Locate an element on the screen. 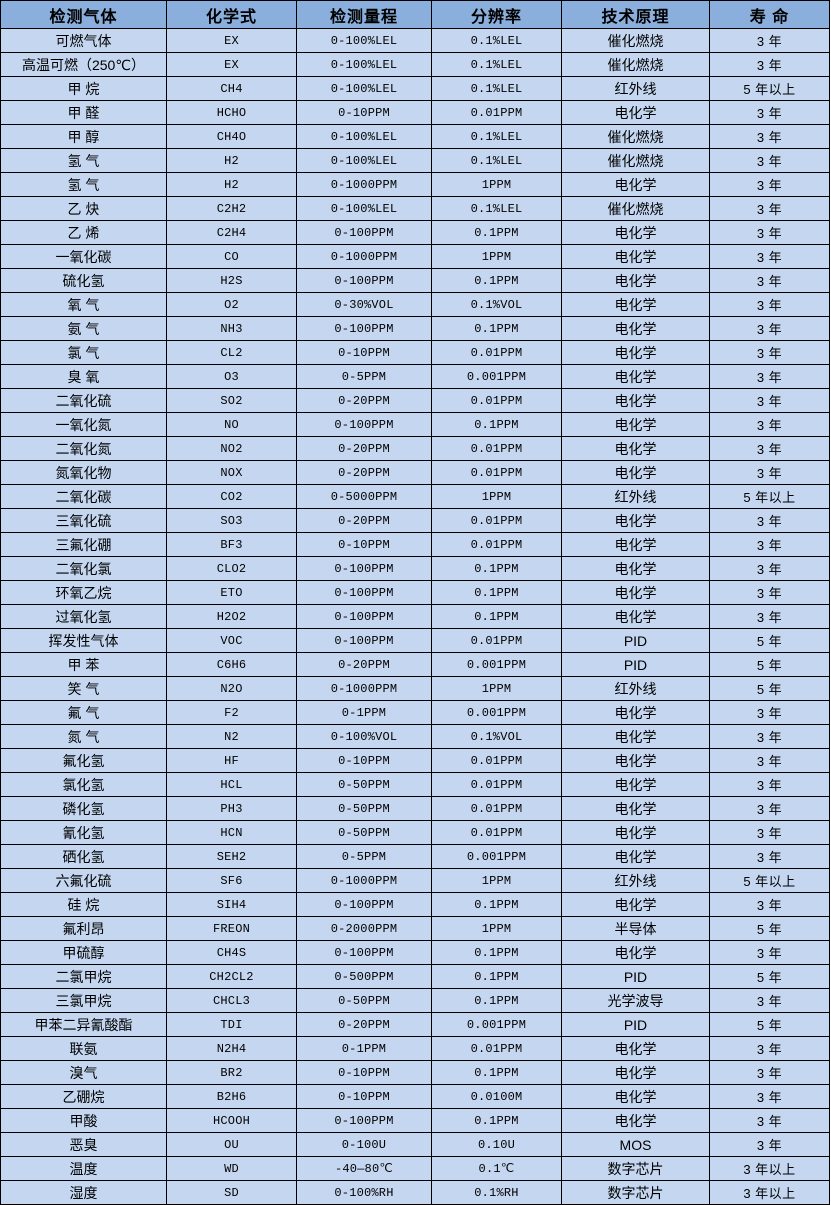 The image size is (831, 1205). cell-range: 0-10PPM is located at coordinates (364, 112).